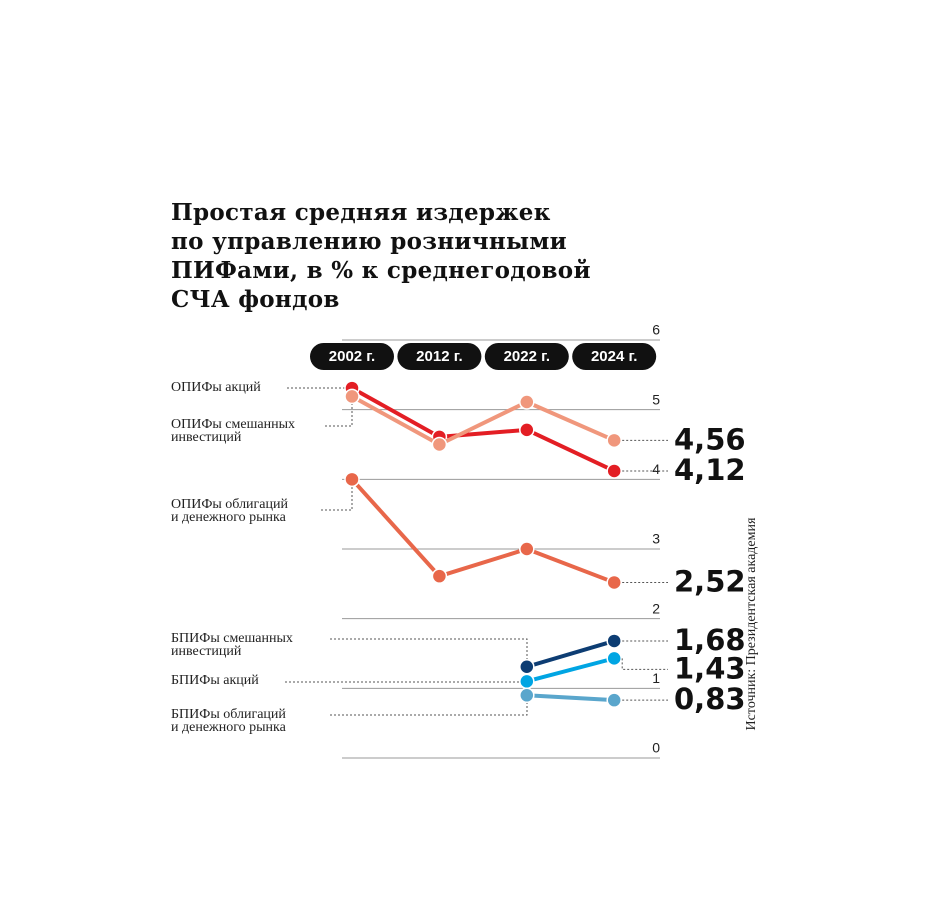 This screenshot has height=921, width=930. What do you see at coordinates (656, 748) in the screenshot?
I see `y-tick-label: 0` at bounding box center [656, 748].